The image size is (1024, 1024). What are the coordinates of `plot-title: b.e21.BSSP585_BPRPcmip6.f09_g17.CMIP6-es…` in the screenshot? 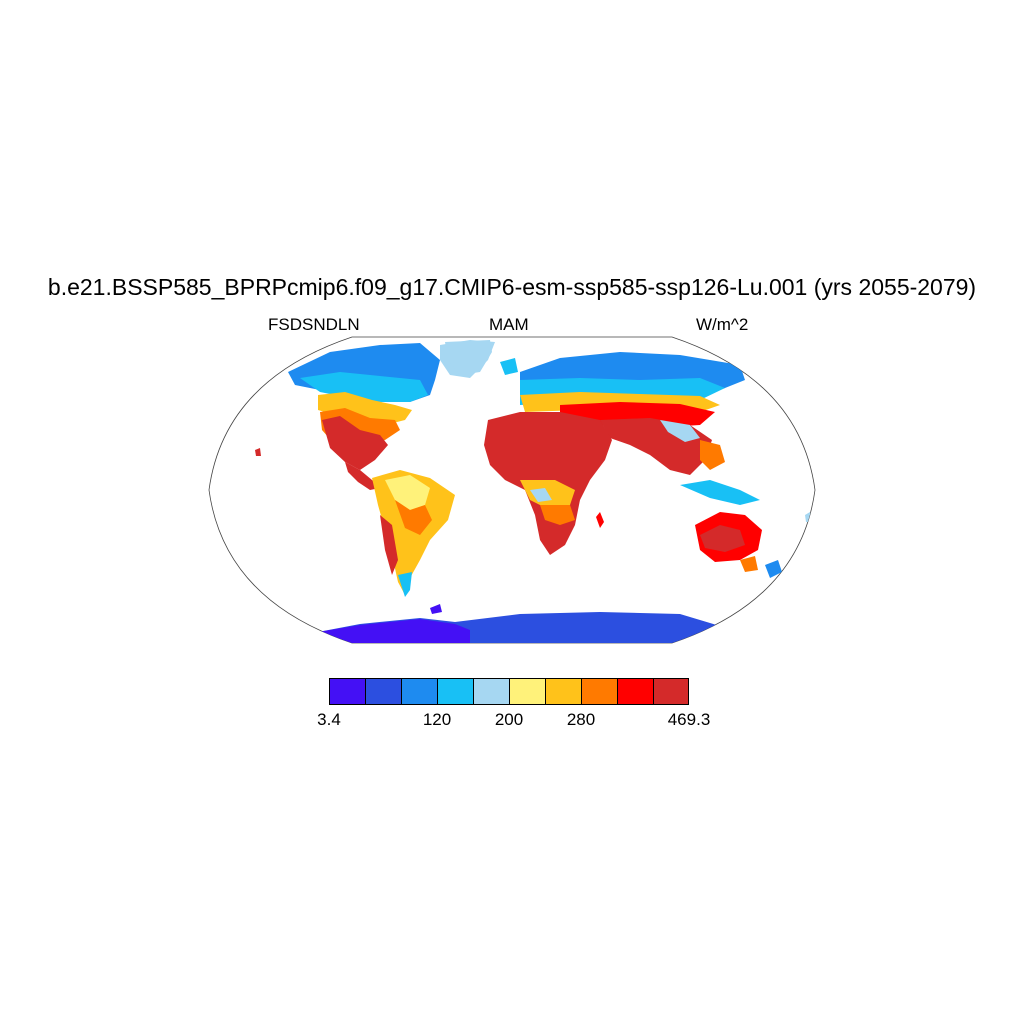 It's located at (512, 287).